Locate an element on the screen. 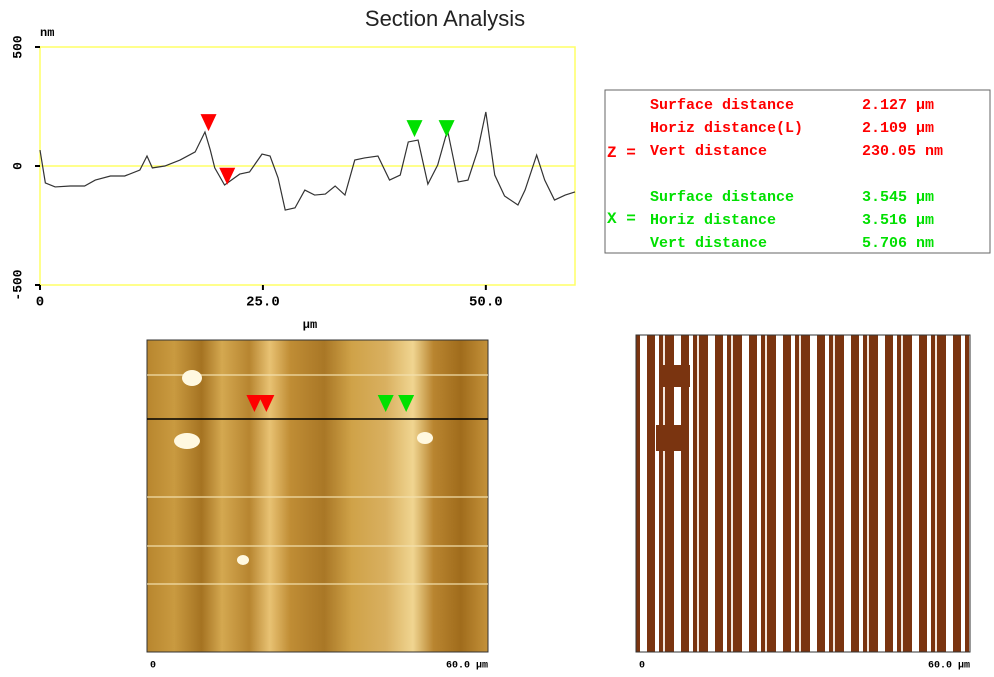  measurement-value: 2.127 µm is located at coordinates (898, 105).